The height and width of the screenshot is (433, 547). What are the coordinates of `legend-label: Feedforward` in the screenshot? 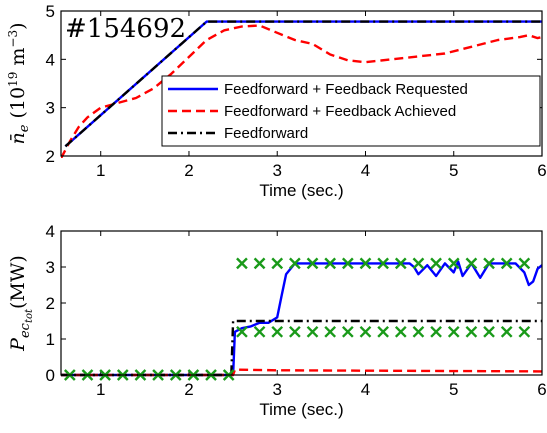 It's located at (266, 133).